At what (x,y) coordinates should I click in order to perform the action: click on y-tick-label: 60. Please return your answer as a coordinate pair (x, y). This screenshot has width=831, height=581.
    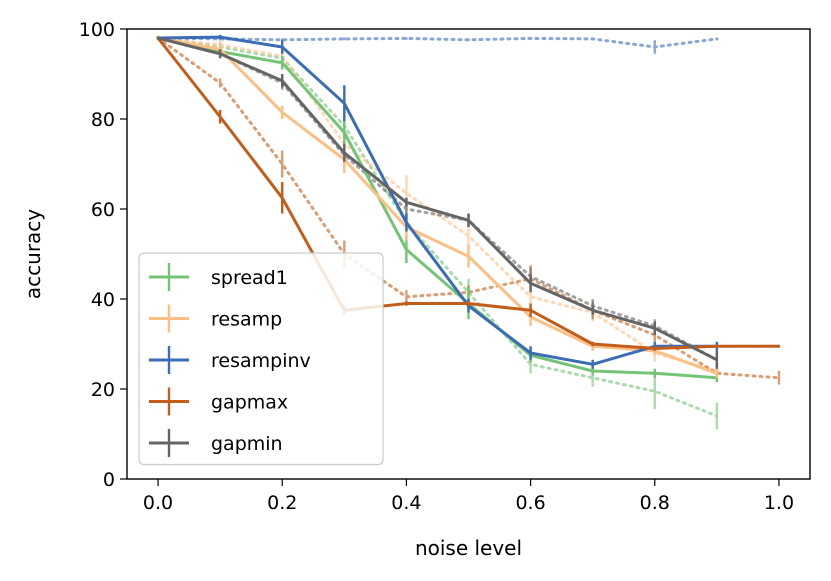
    Looking at the image, I should click on (103, 210).